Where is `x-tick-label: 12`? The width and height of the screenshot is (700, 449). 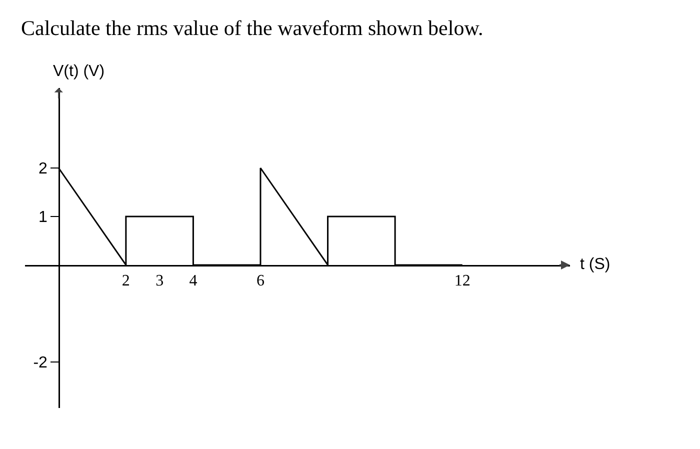
x-tick-label: 12 is located at coordinates (462, 281).